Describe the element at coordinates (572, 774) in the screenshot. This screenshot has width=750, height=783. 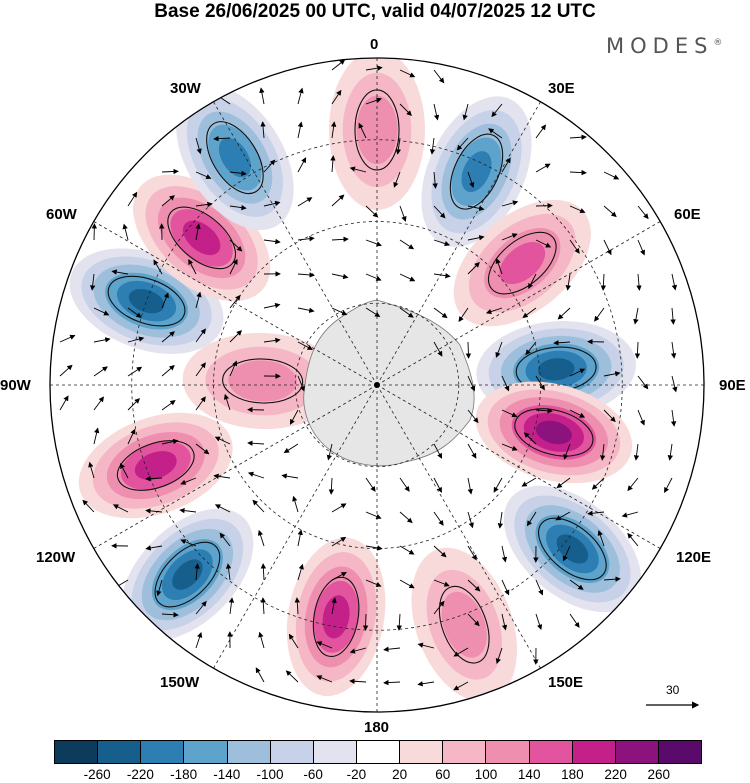
I see `colorbar-tick-label: 180` at that location.